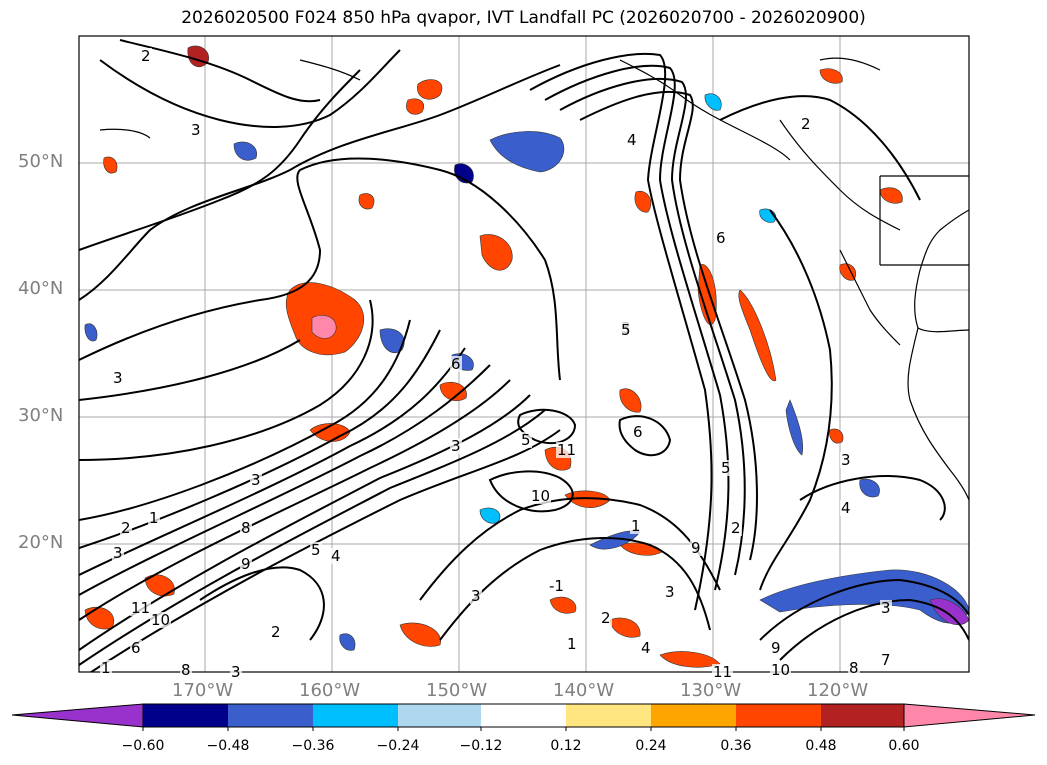  Describe the element at coordinates (566, 746) in the screenshot. I see `colorbar-tick-label: 0.12` at that location.